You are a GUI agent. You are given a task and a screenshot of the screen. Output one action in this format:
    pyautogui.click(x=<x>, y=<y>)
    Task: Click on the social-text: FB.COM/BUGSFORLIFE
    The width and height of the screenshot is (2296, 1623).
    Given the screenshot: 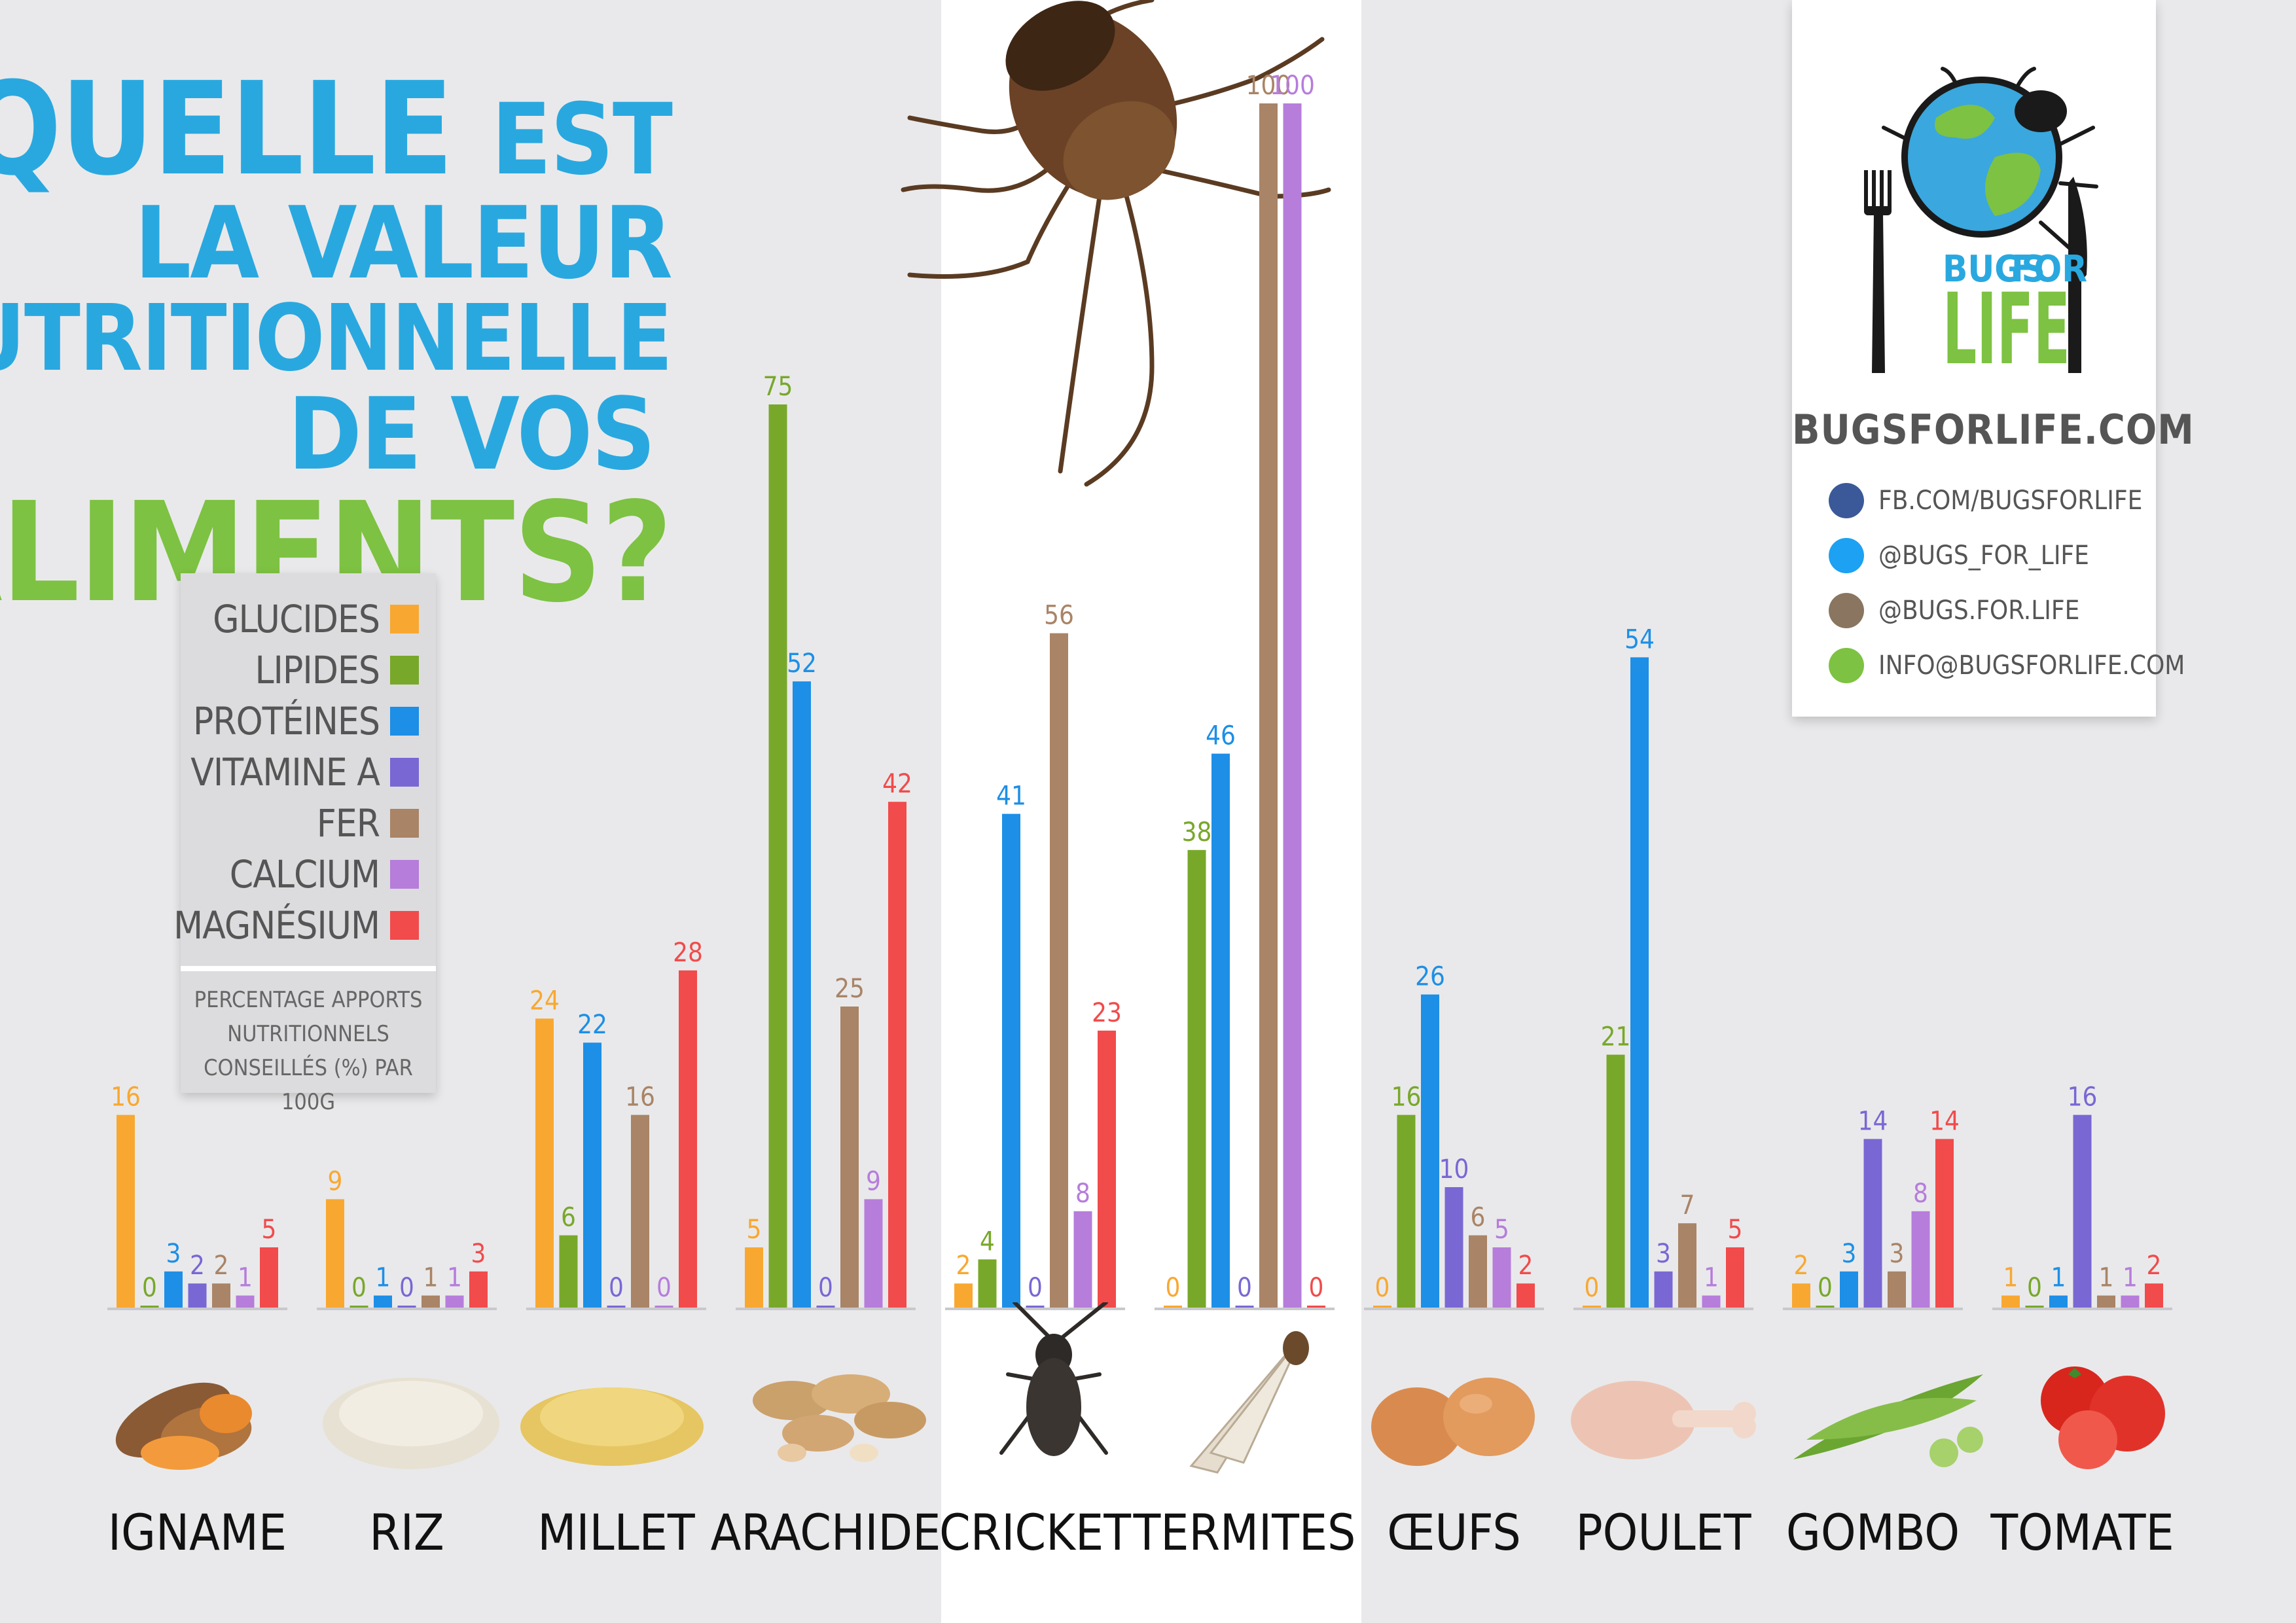 What is the action you would take?
    pyautogui.click(x=2010, y=501)
    